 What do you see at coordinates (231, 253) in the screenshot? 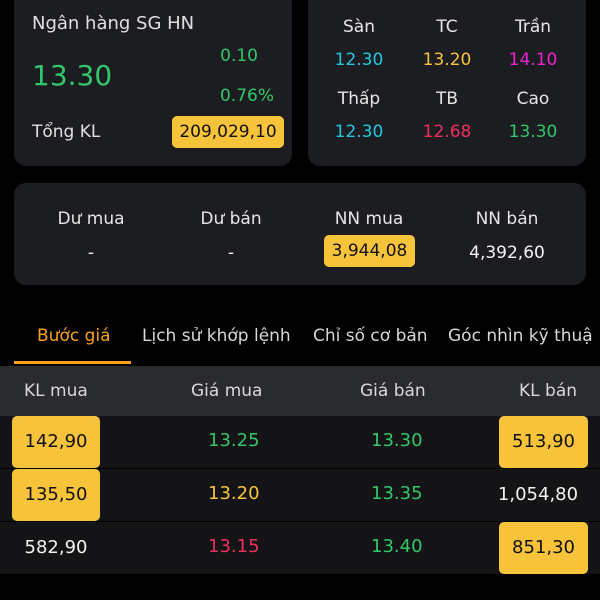
I see `surplus-sell-value: -` at bounding box center [231, 253].